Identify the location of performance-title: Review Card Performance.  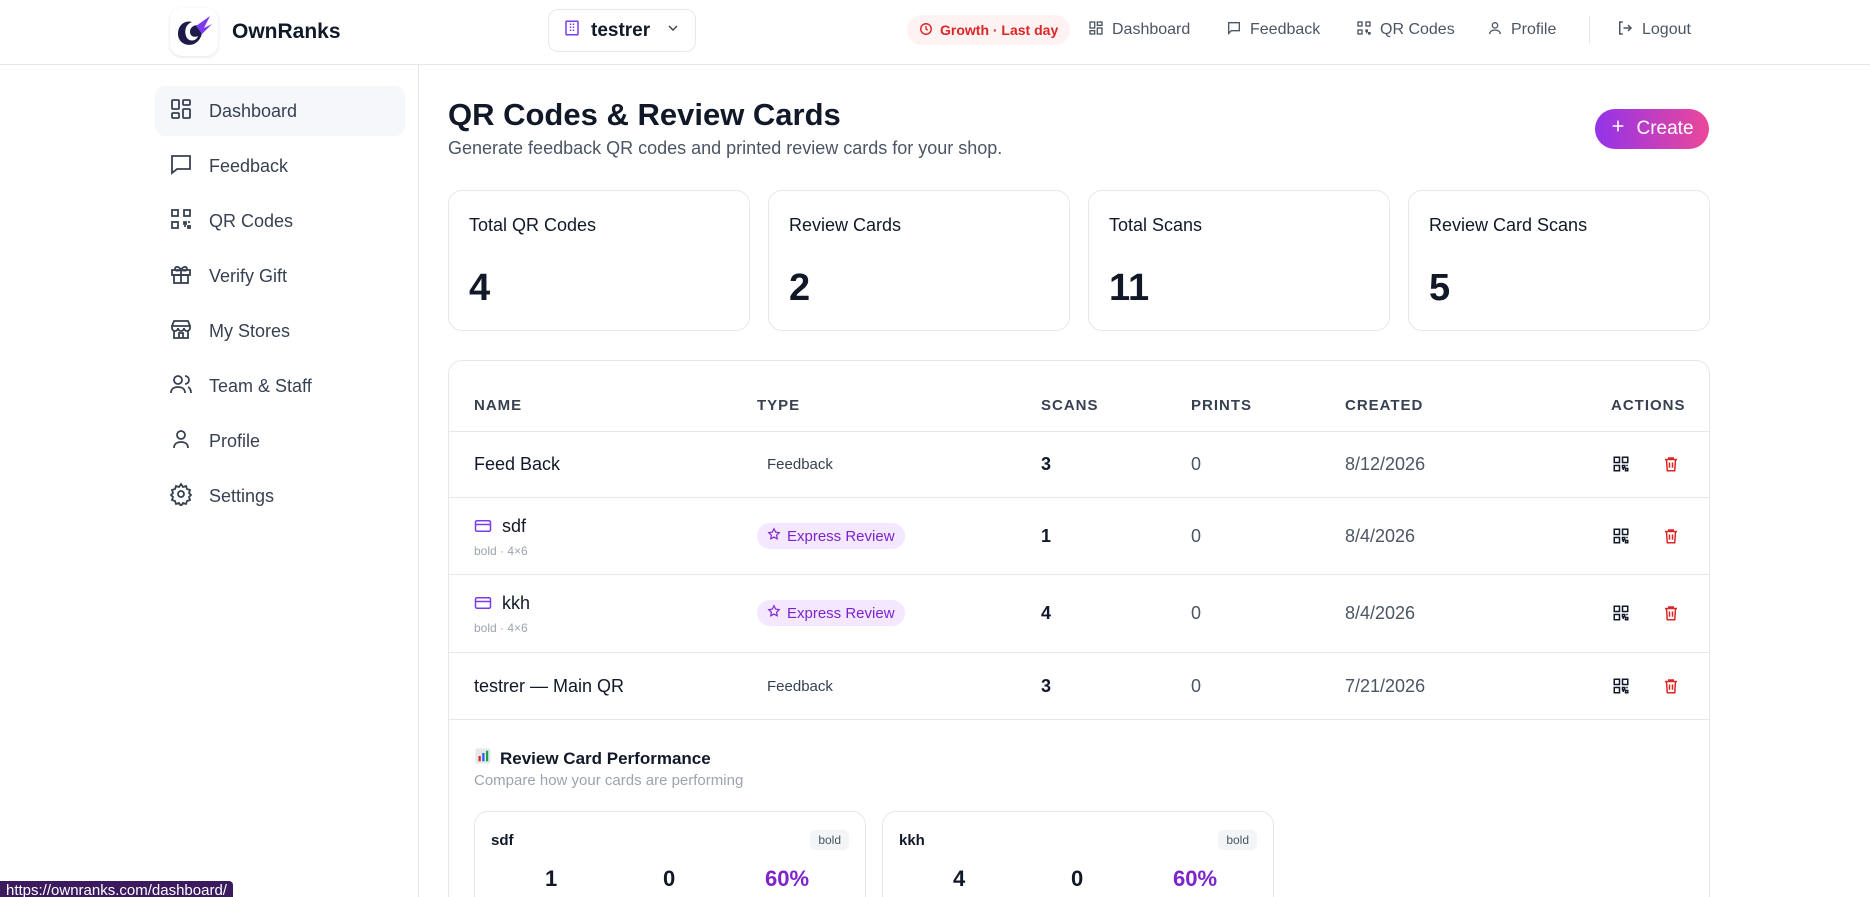
(592, 758).